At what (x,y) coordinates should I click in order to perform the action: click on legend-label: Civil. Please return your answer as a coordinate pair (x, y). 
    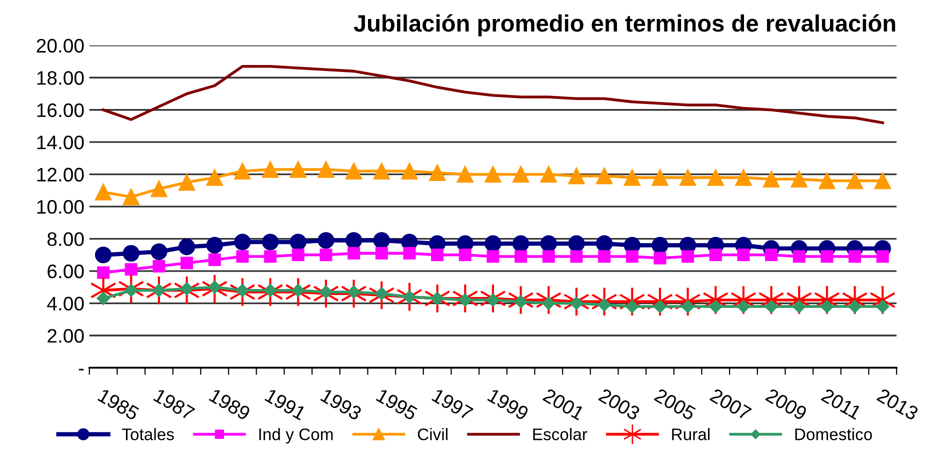
    Looking at the image, I should click on (433, 434).